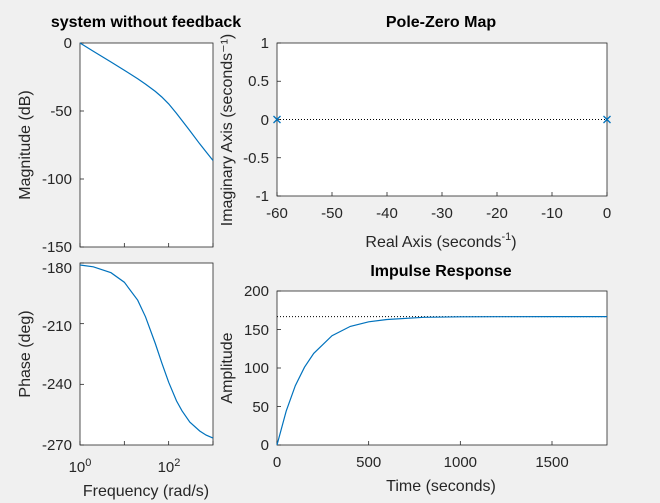  What do you see at coordinates (441, 486) in the screenshot?
I see `impulse-xlabel: Time (seconds)` at bounding box center [441, 486].